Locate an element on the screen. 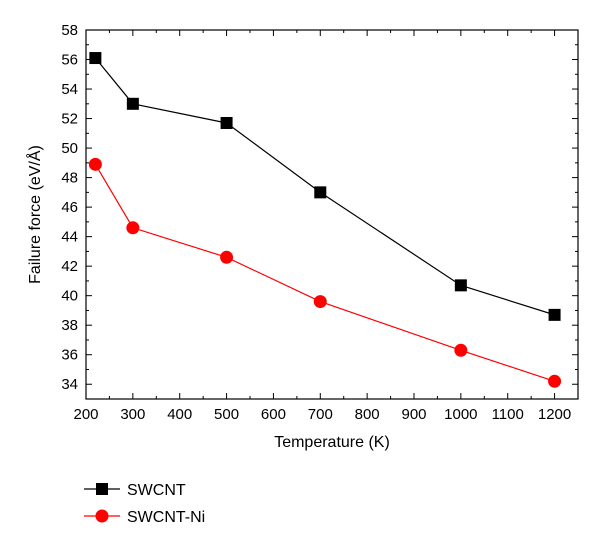 The width and height of the screenshot is (600, 547). legend-item-swcnt: SWCNT is located at coordinates (135, 490).